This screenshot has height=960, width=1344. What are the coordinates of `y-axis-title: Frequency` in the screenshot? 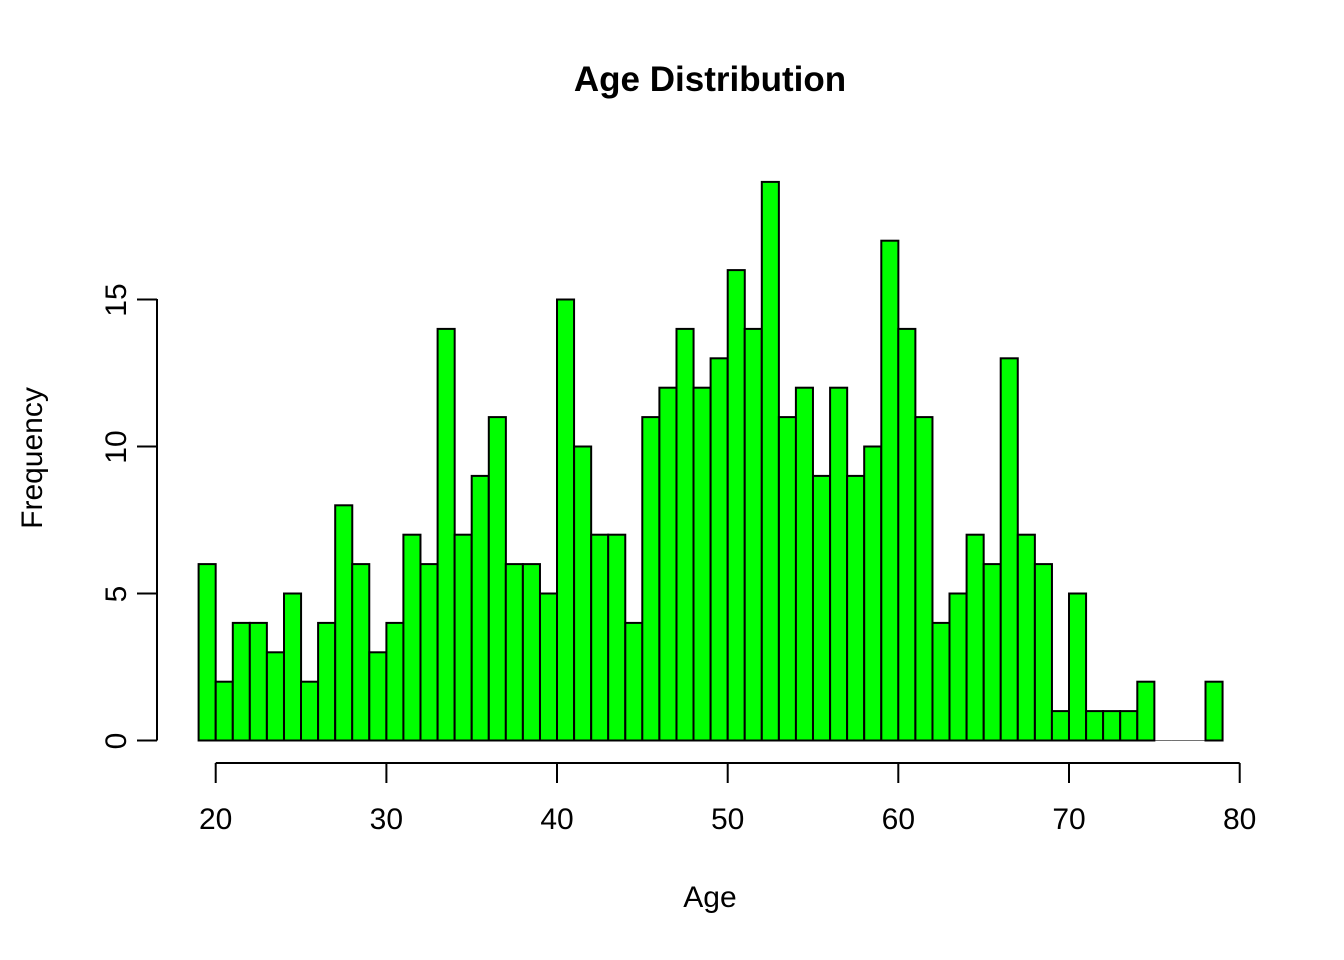 It's located at (32, 458).